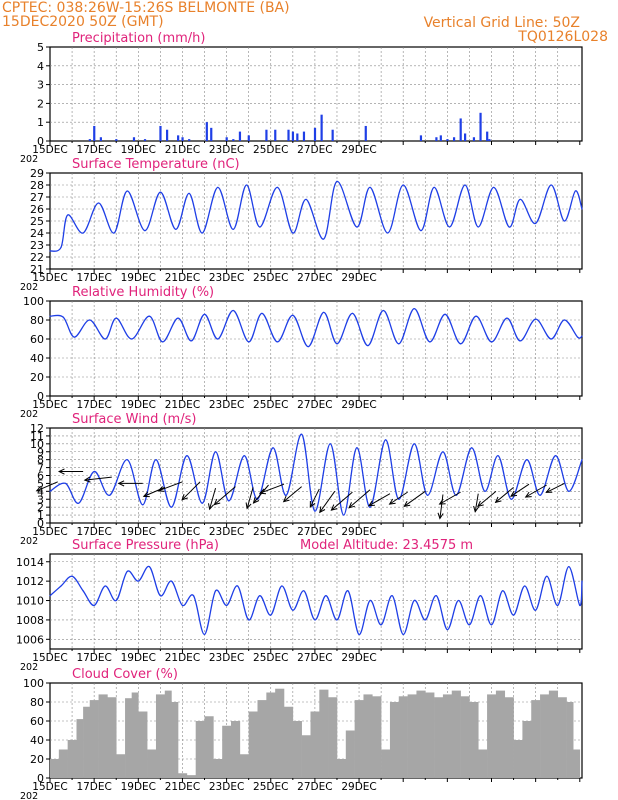 This screenshot has height=800, width=618. What do you see at coordinates (314, 150) in the screenshot?
I see `x-tick-label: 27DEC` at bounding box center [314, 150].